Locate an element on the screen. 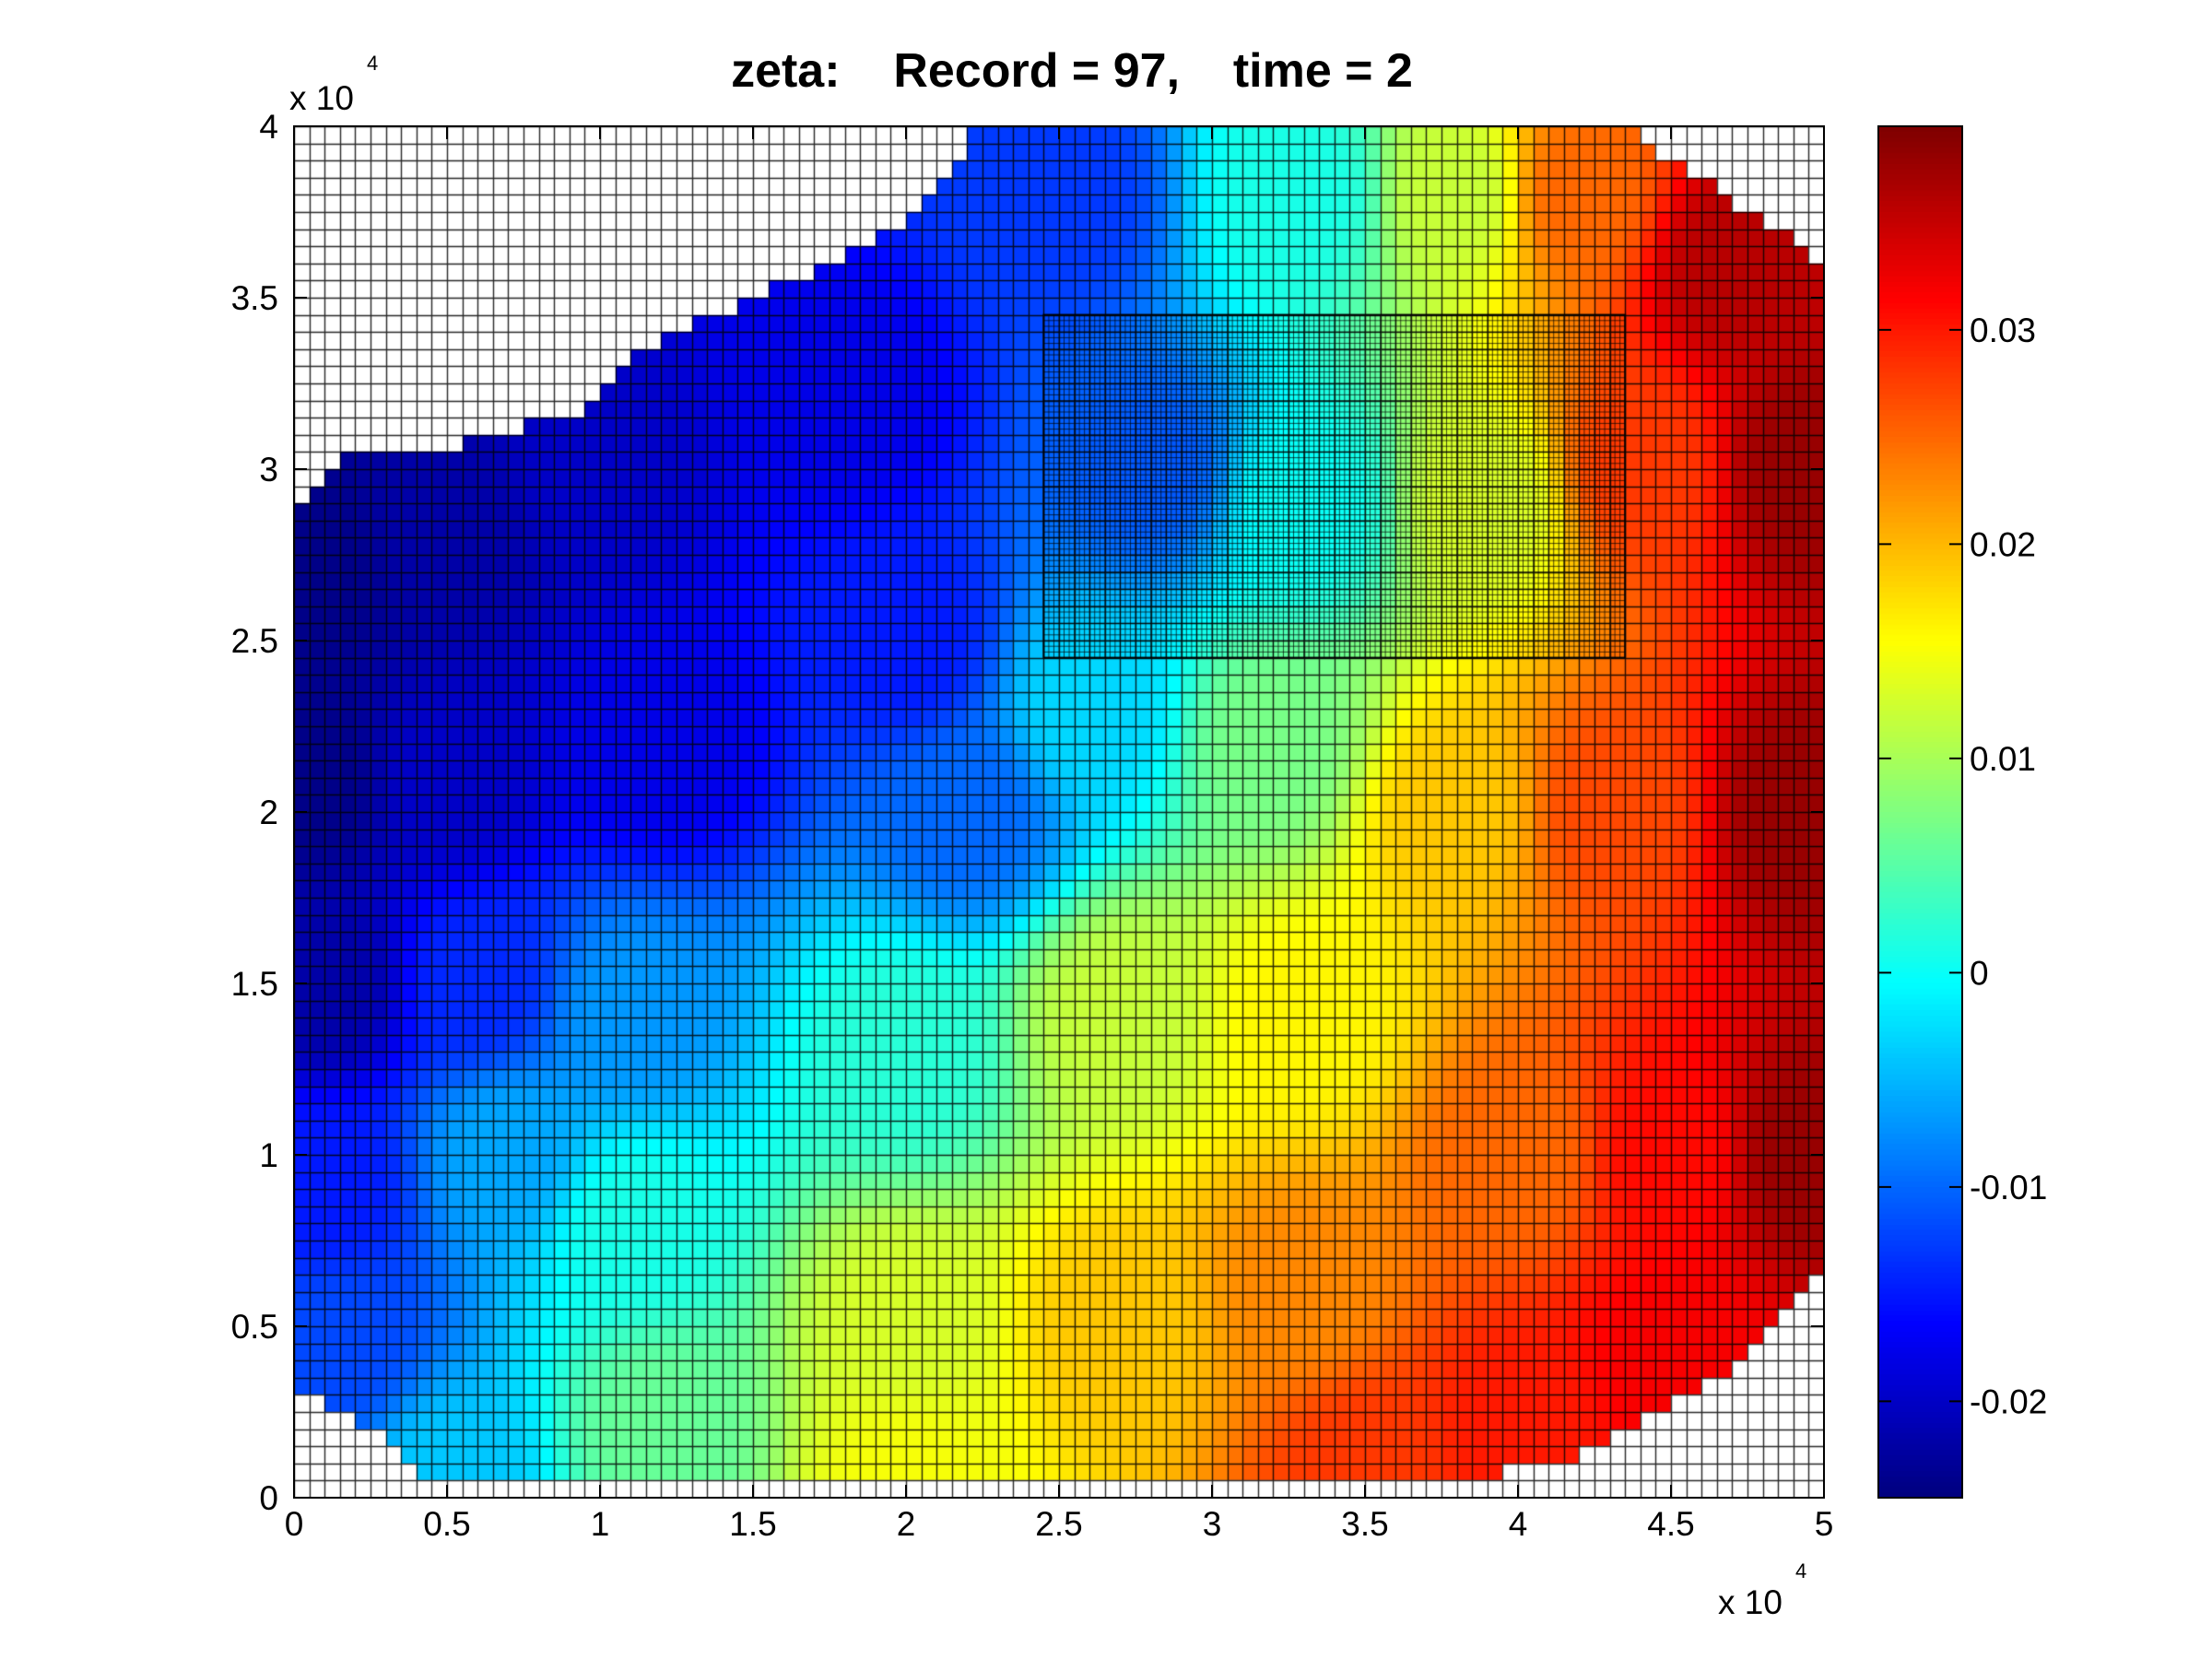 Image resolution: width=2212 pixels, height=1659 pixels. y-tick-label: 1 is located at coordinates (268, 1155).